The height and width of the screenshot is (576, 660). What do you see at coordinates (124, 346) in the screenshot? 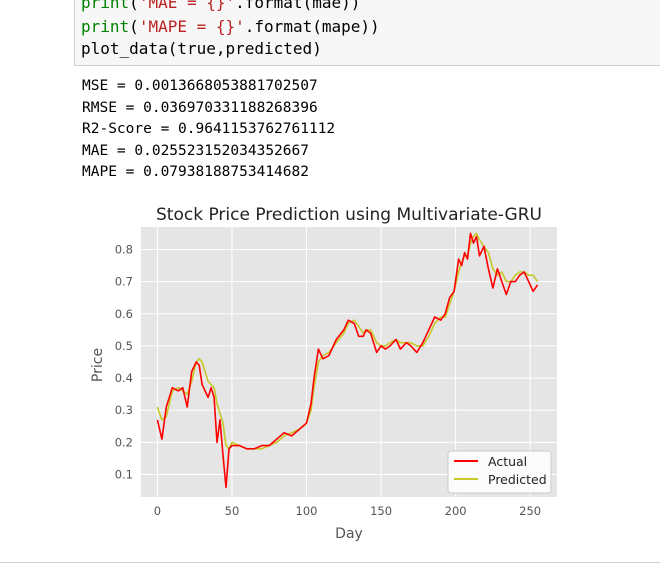
I see `y-tick-label: 0.5` at bounding box center [124, 346].